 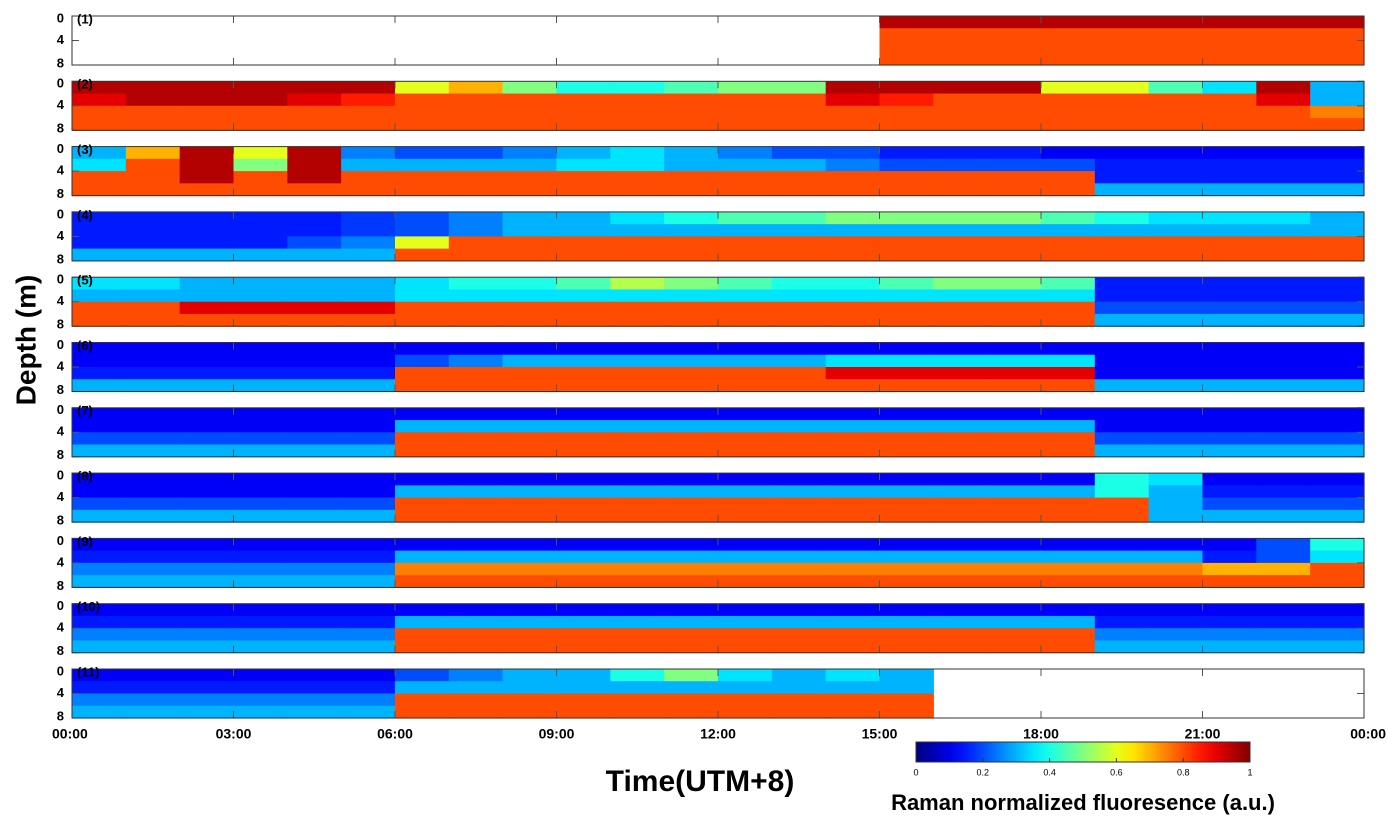 What do you see at coordinates (85, 214) in the screenshot?
I see `panel-label: (4)` at bounding box center [85, 214].